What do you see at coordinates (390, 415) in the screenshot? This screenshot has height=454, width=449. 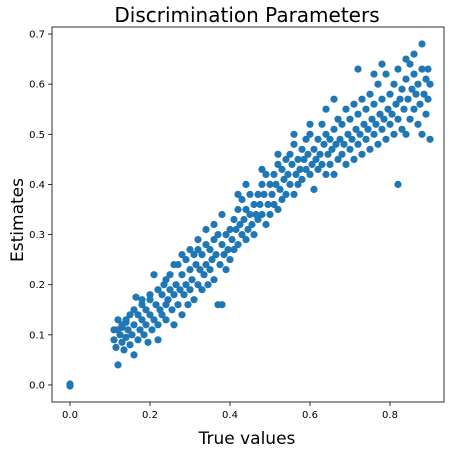 I see `x-tick-label: 0.8` at bounding box center [390, 415].